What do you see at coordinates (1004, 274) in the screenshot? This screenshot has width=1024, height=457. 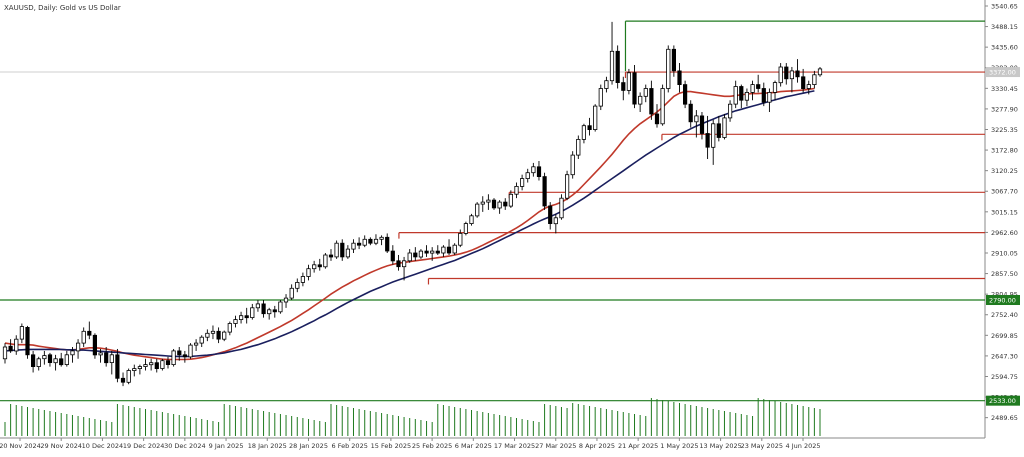 I see `y-tick-label: 2857.50` at bounding box center [1004, 274].